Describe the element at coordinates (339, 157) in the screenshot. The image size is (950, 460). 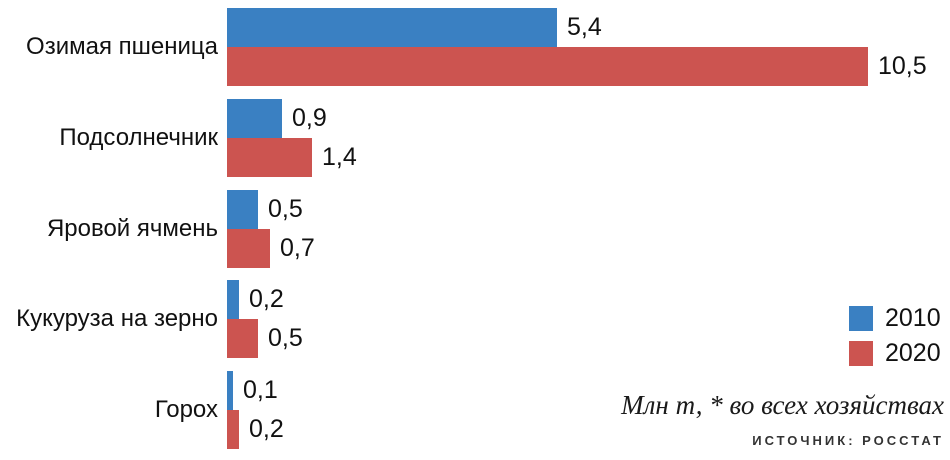
I see `bar-value-2020: 1,4` at that location.